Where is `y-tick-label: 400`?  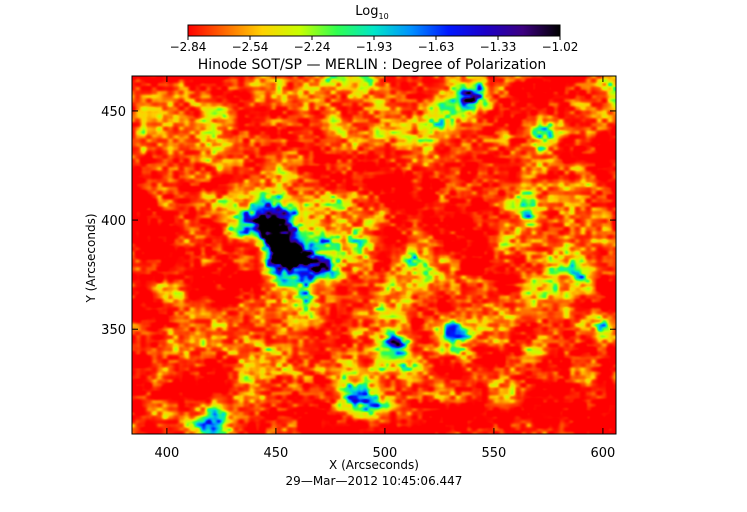
y-tick-label: 400 is located at coordinates (113, 221).